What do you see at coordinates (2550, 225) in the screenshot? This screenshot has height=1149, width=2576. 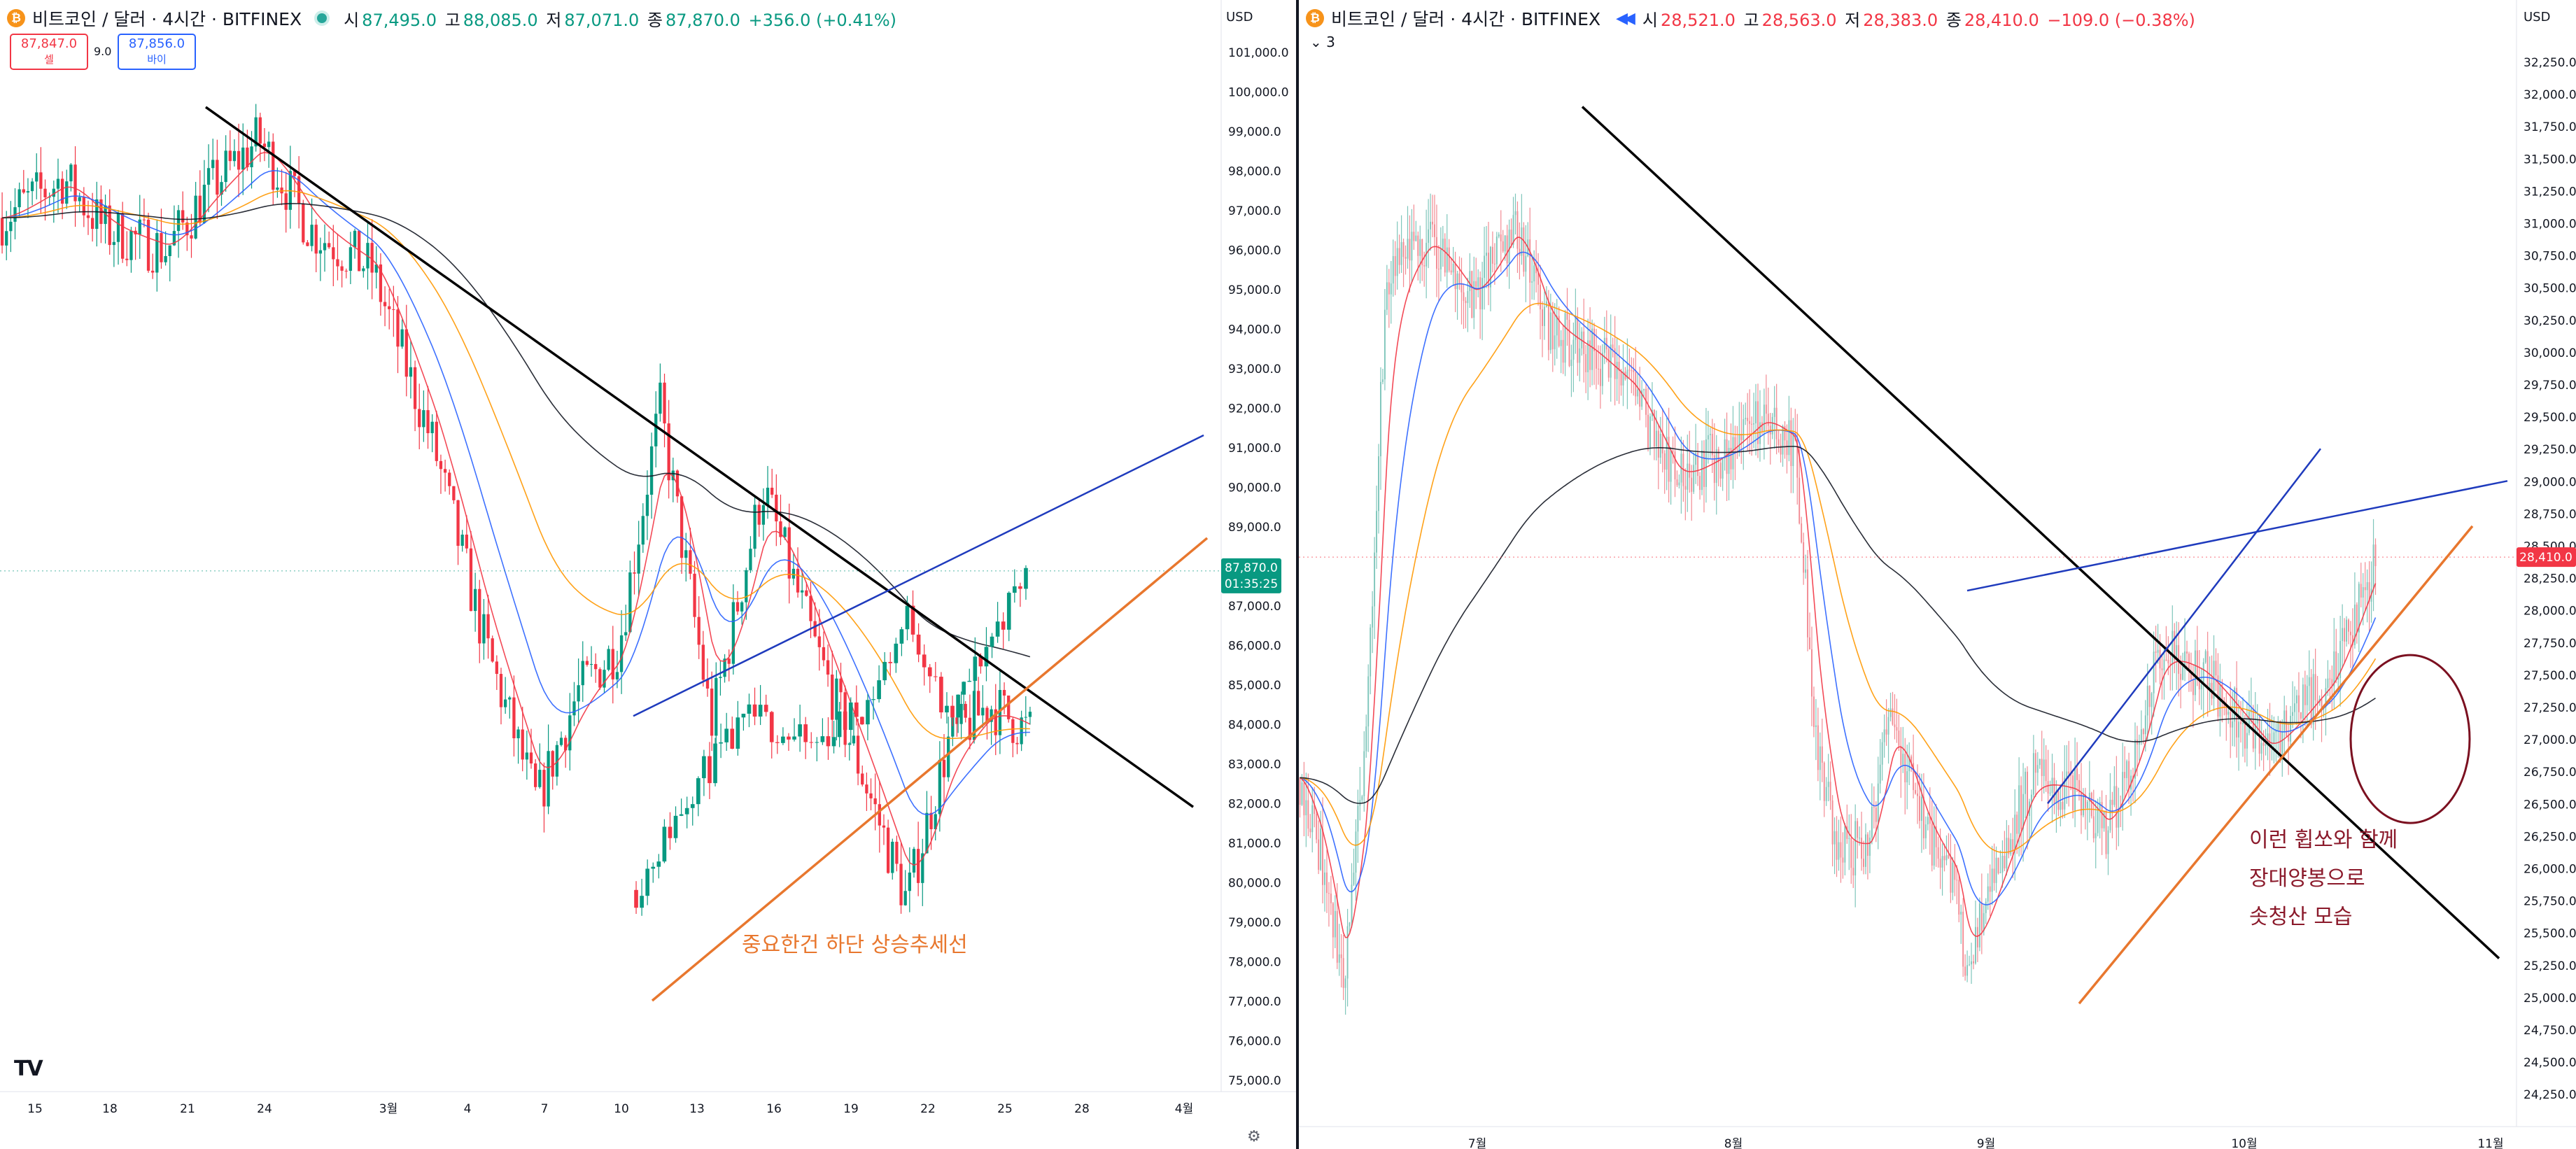 I see `price-tick-label: 31,000.0` at bounding box center [2550, 225].